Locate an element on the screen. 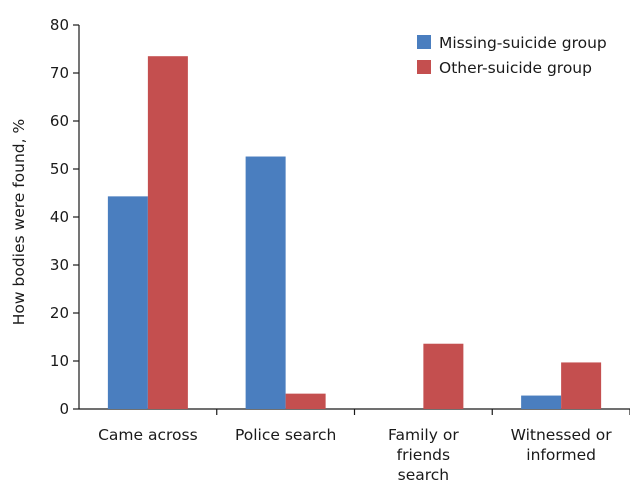 Image resolution: width=630 pixels, height=488 pixels. x-category-label: friends is located at coordinates (423, 455).